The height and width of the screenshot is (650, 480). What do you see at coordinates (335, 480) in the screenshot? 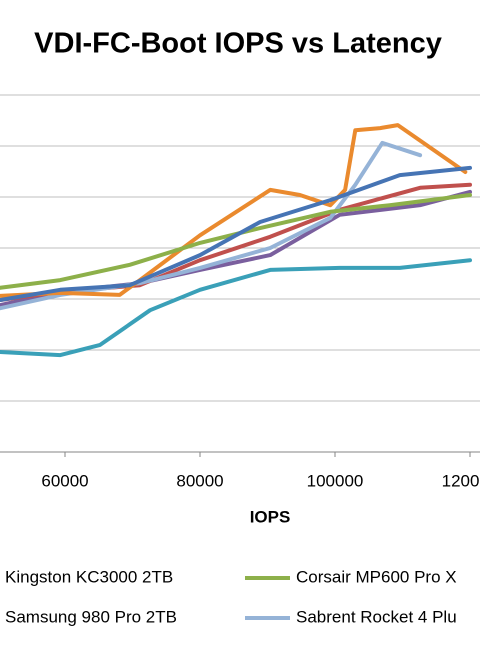
I see `x-tick-label: 100000` at bounding box center [335, 480].